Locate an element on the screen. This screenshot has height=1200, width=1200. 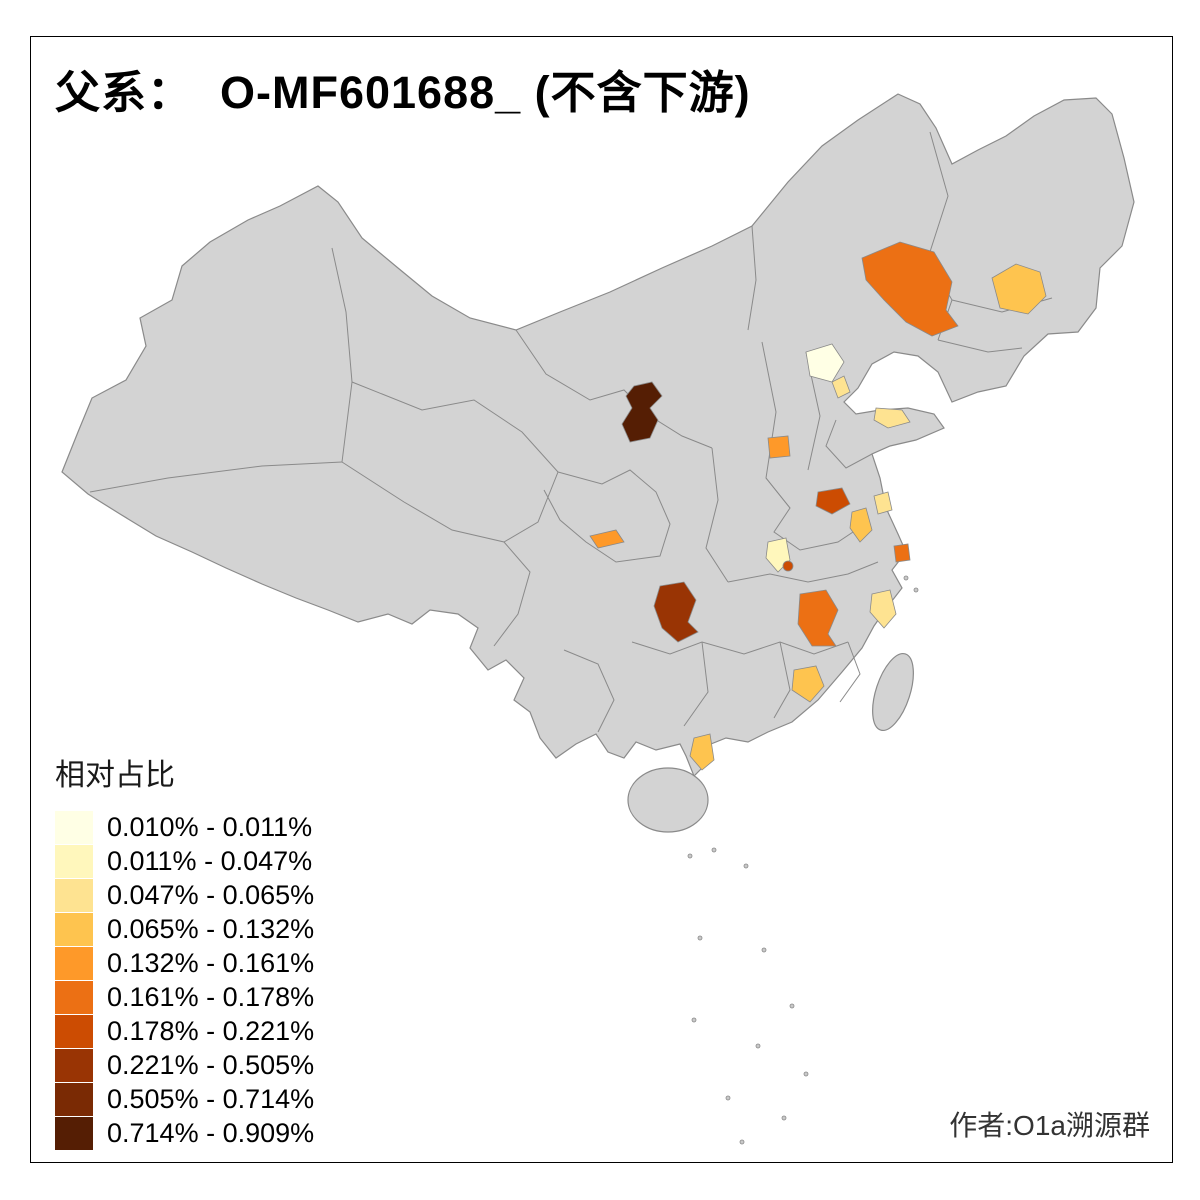
hainan-island is located at coordinates (668, 800).